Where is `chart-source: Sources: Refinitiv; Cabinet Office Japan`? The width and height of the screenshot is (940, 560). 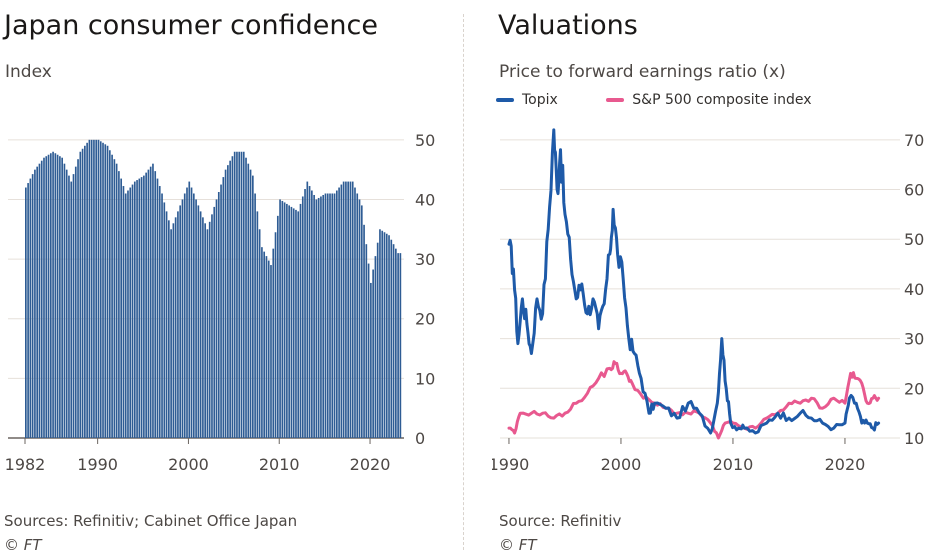
chart-source: Sources: Refinitiv; Cabinet Office Japan is located at coordinates (151, 521).